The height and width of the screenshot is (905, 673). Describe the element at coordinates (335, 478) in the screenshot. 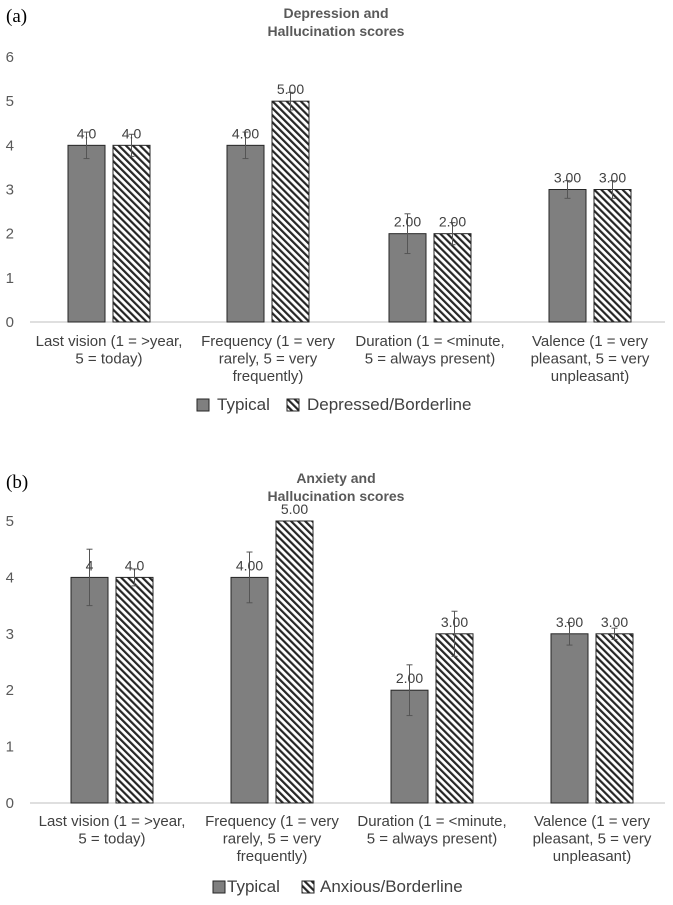

I see `chart-title-line: Anxiety and` at that location.